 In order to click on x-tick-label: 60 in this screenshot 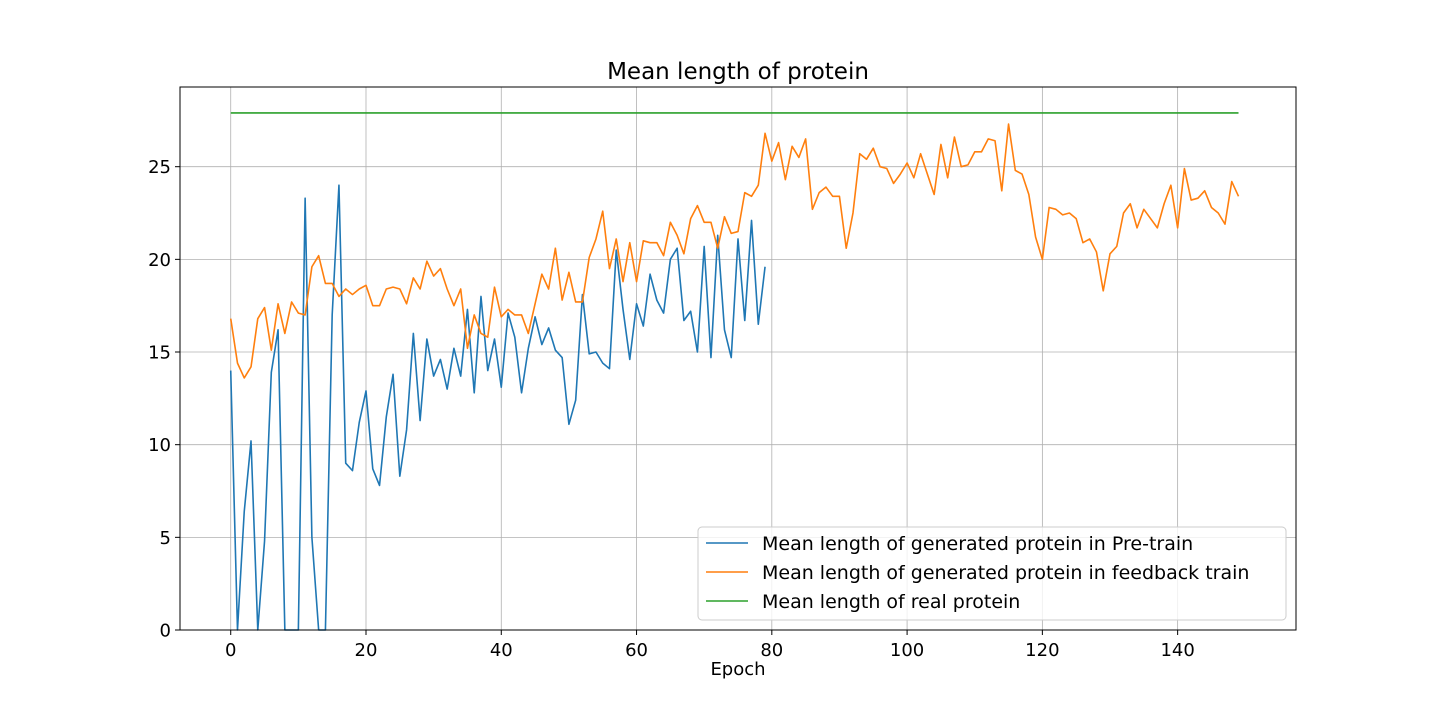, I will do `click(636, 650)`.